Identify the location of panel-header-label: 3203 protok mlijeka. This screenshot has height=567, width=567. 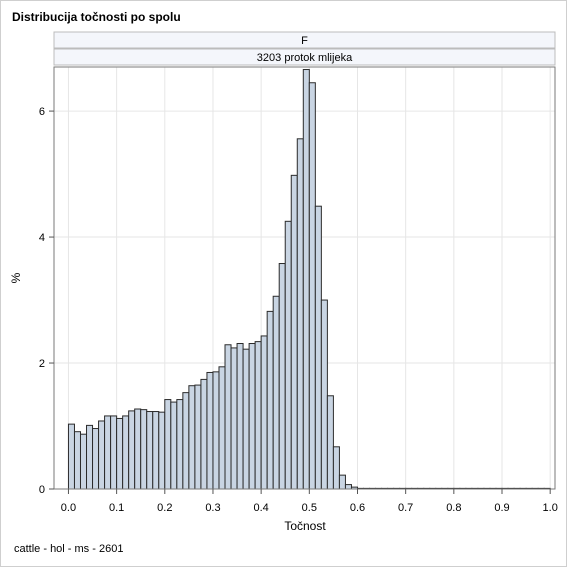
(305, 58).